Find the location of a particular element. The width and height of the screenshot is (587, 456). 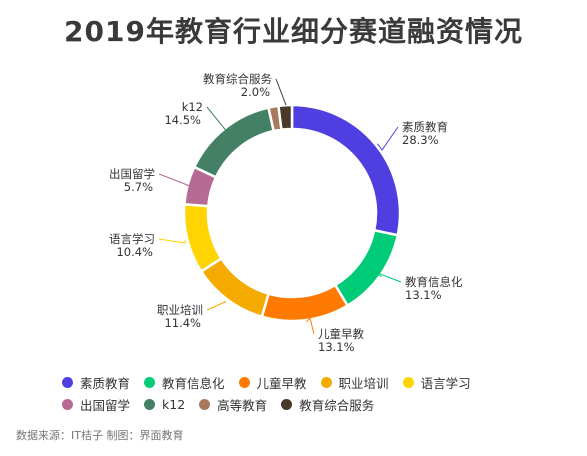

legend-label: 语言学习 is located at coordinates (445, 383).